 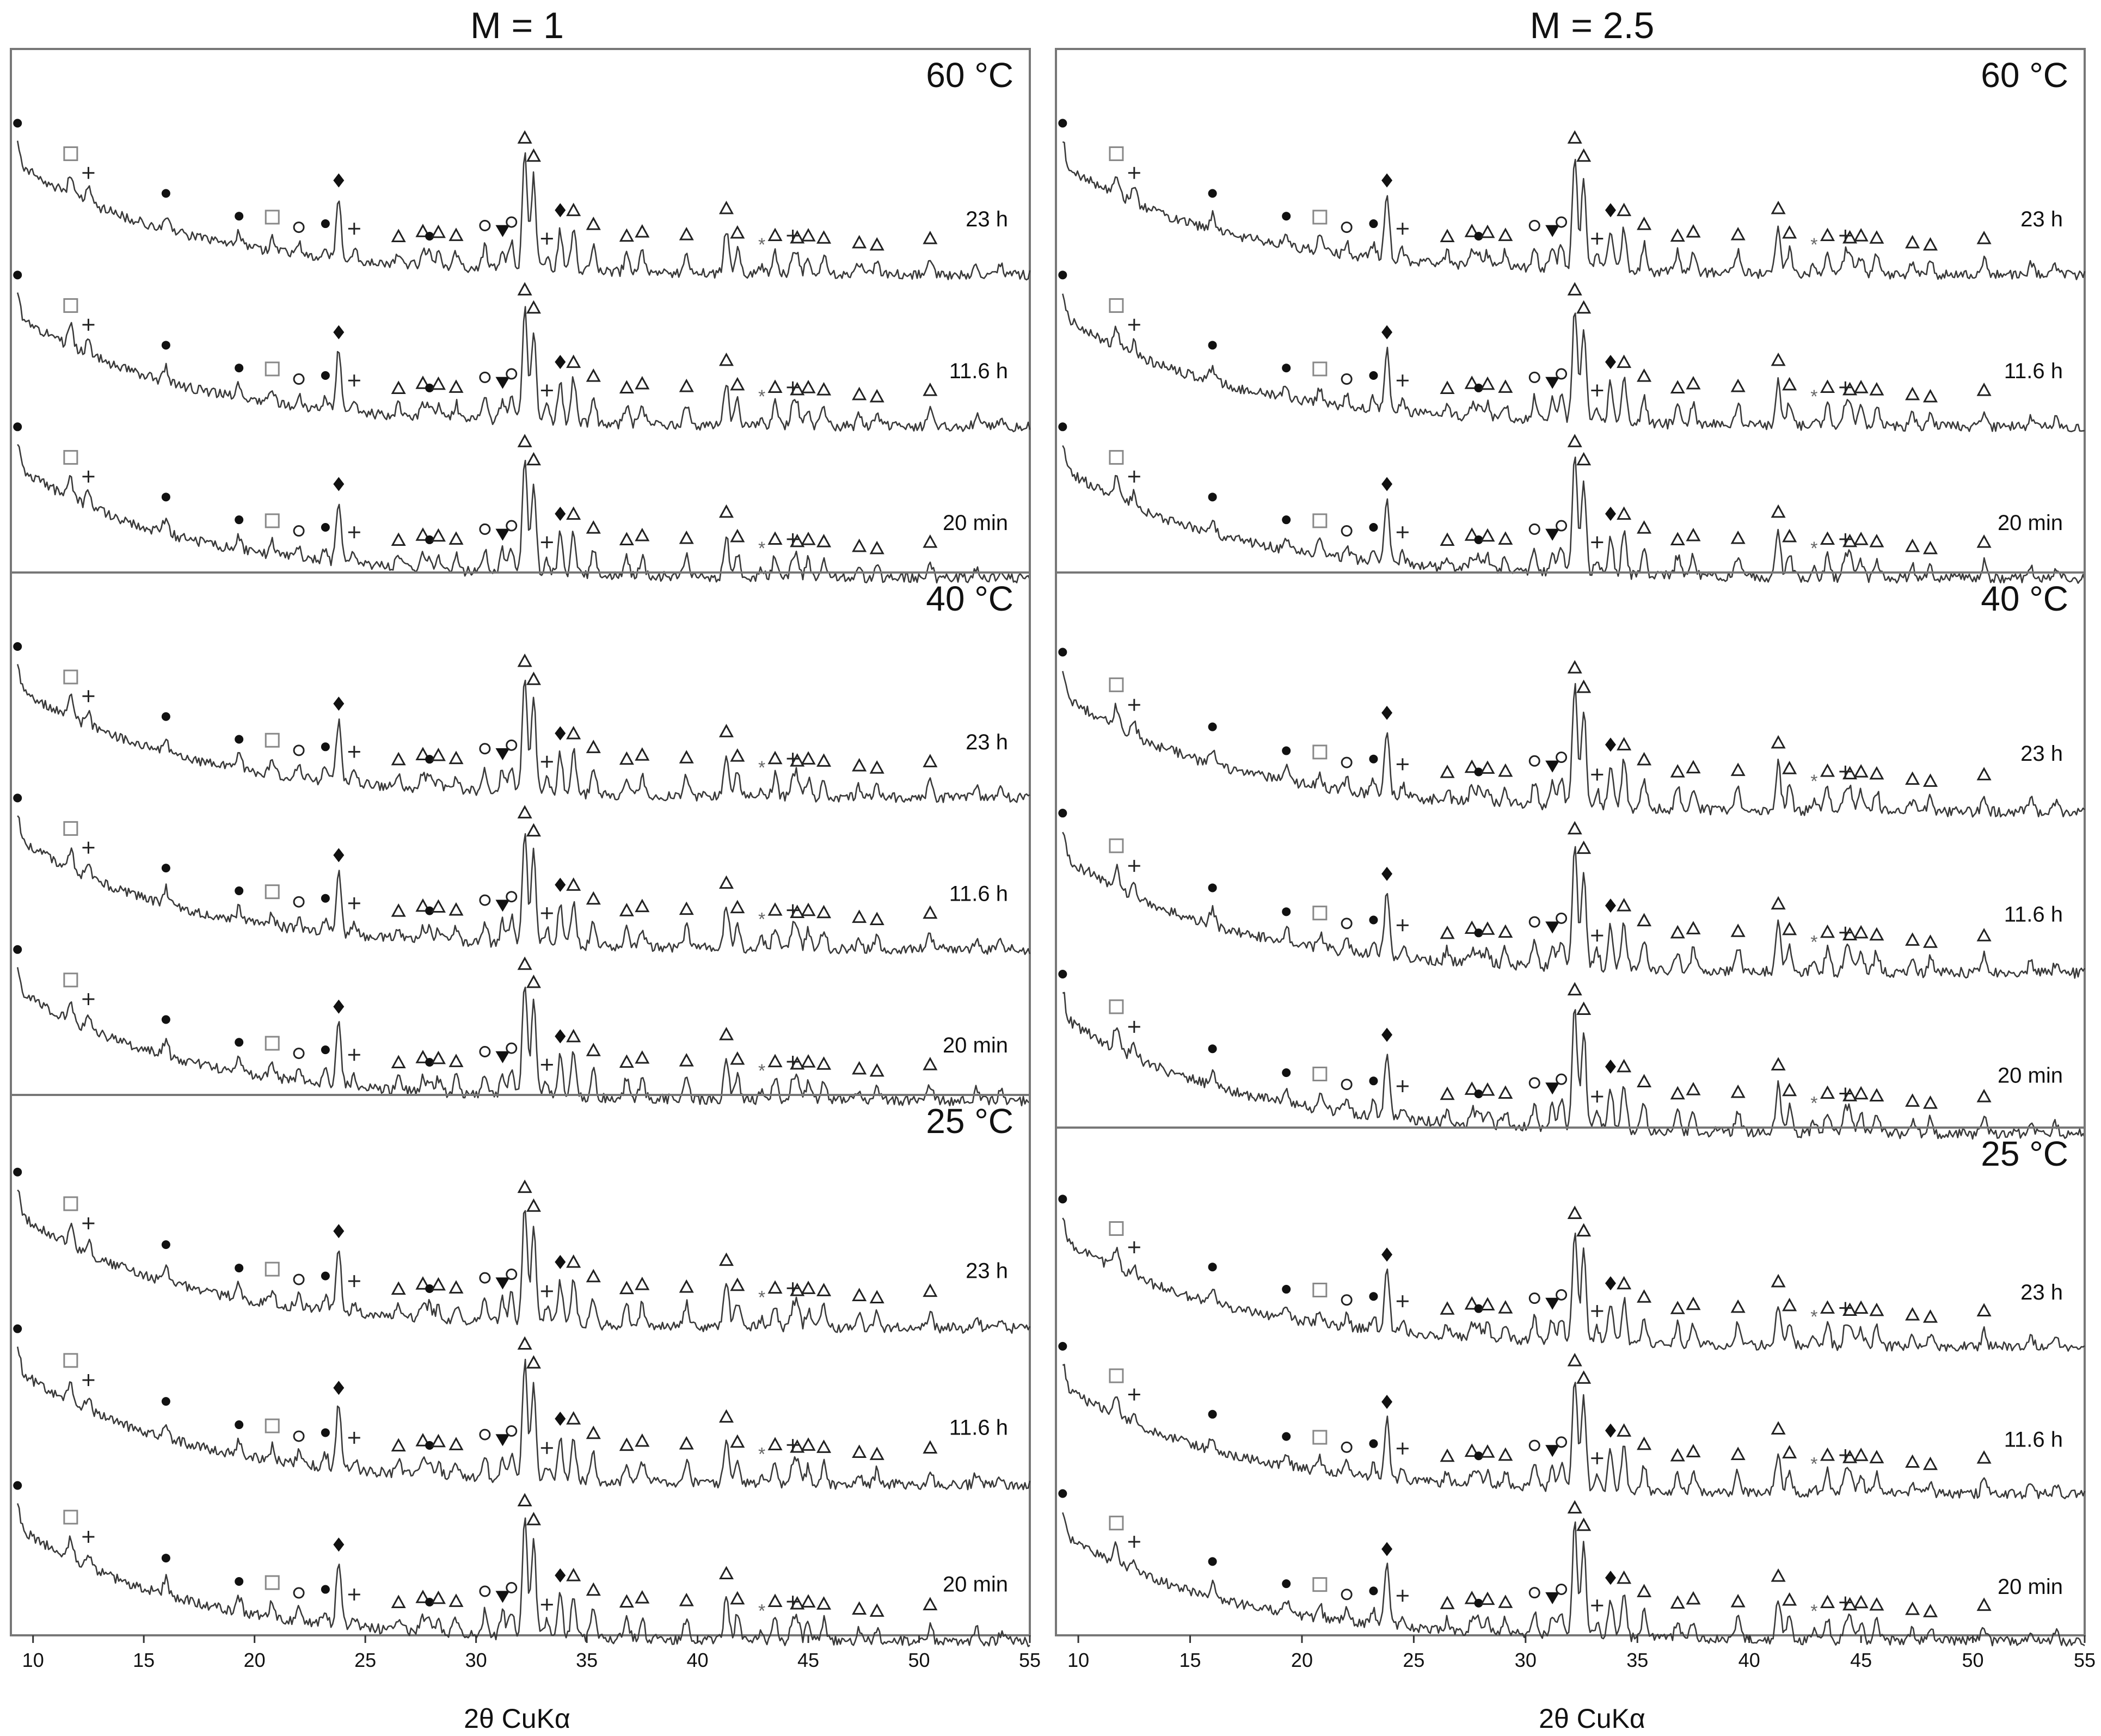 What do you see at coordinates (1573, 363) in the screenshot?
I see `pattern-trace-11-6h` at bounding box center [1573, 363].